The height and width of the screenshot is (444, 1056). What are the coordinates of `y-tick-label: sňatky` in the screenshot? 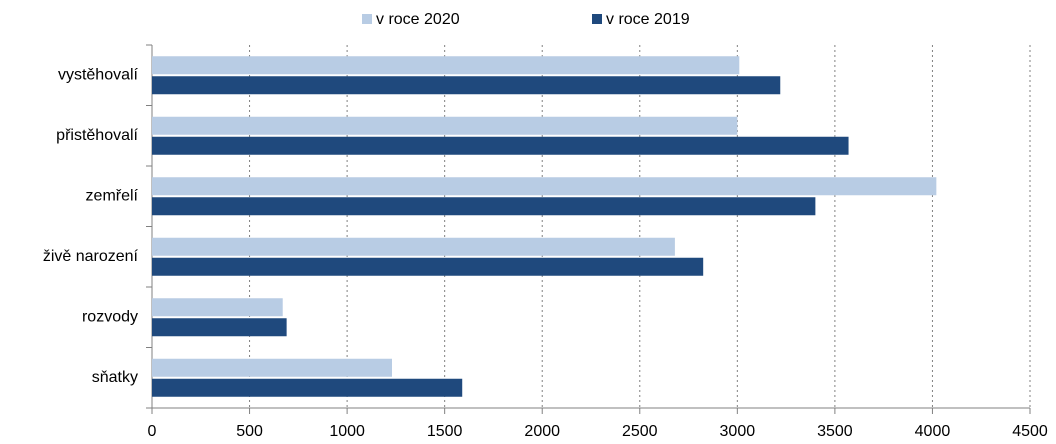 It's located at (115, 377).